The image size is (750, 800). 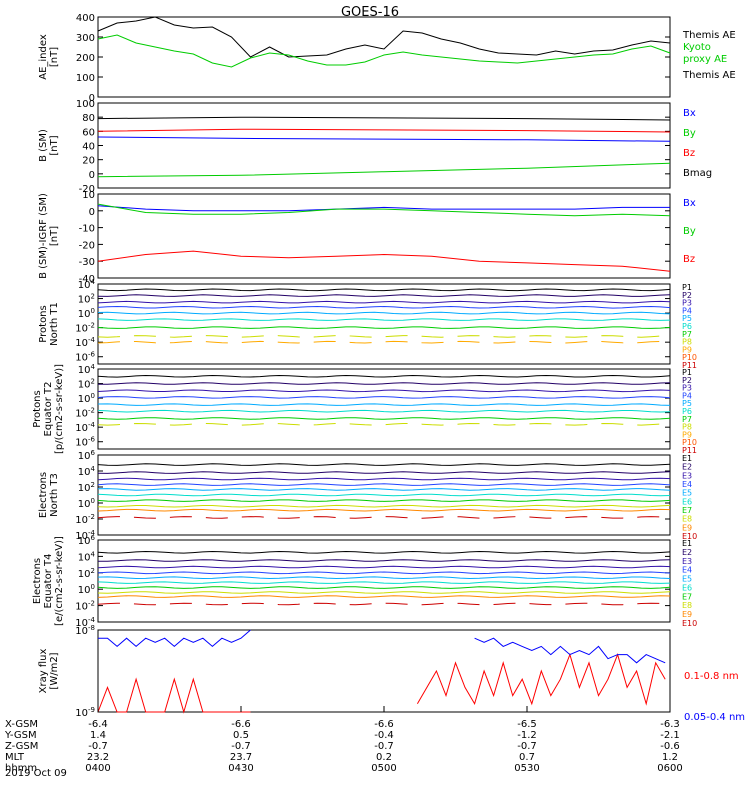 What do you see at coordinates (689, 153) in the screenshot?
I see `legend-label: Bz` at bounding box center [689, 153].